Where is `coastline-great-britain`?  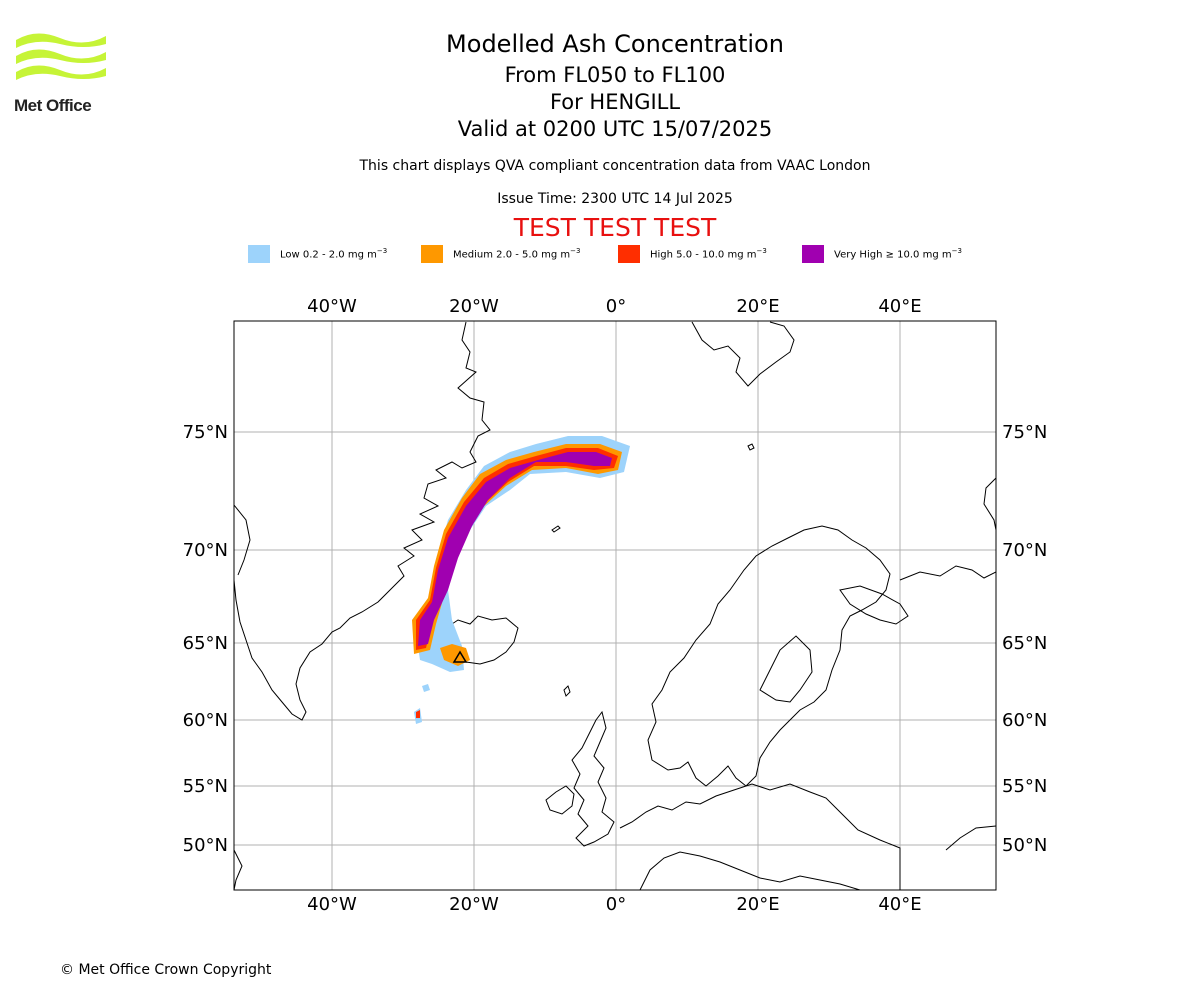 coastline-great-britain is located at coordinates (593, 778).